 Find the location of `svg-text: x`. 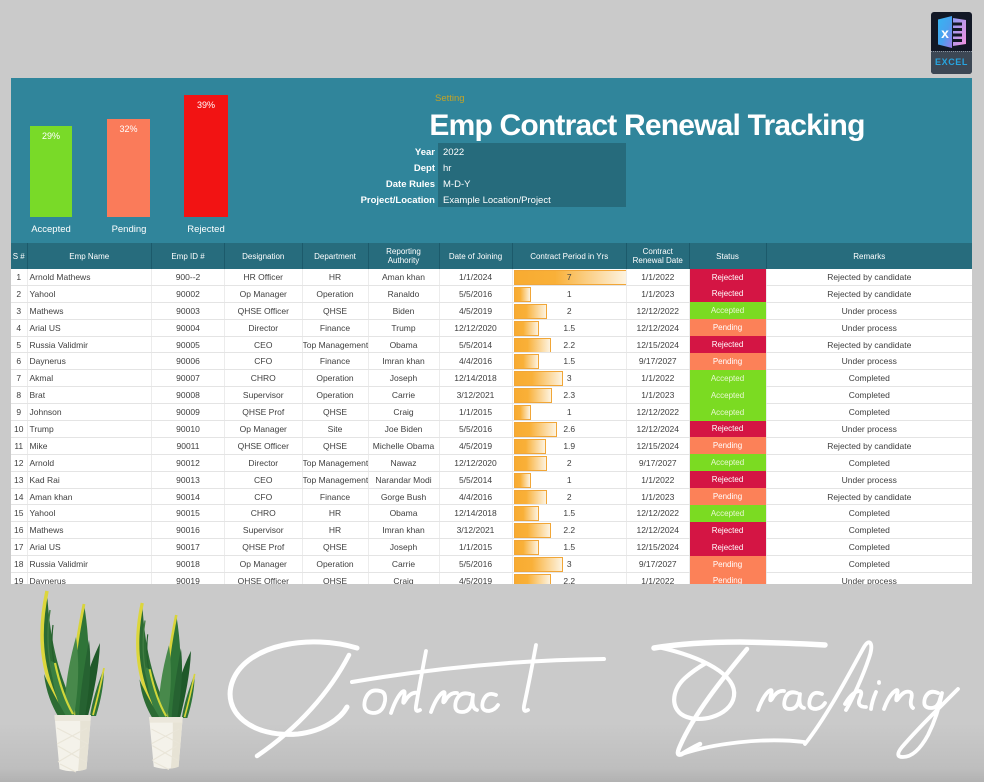

svg-text: x is located at coordinates (945, 33).